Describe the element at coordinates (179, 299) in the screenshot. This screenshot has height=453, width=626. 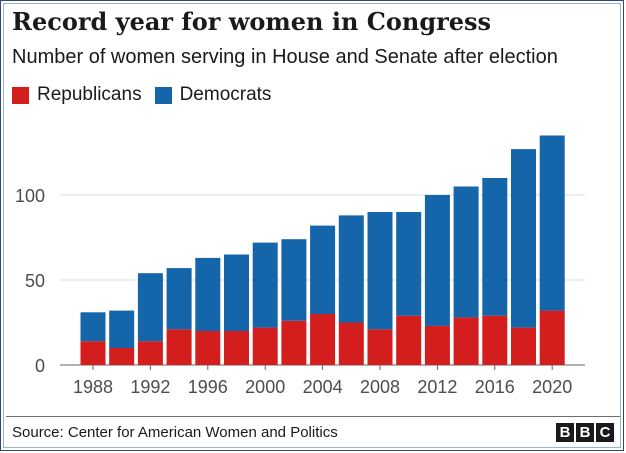
I see `bar-democrats-1994` at that location.